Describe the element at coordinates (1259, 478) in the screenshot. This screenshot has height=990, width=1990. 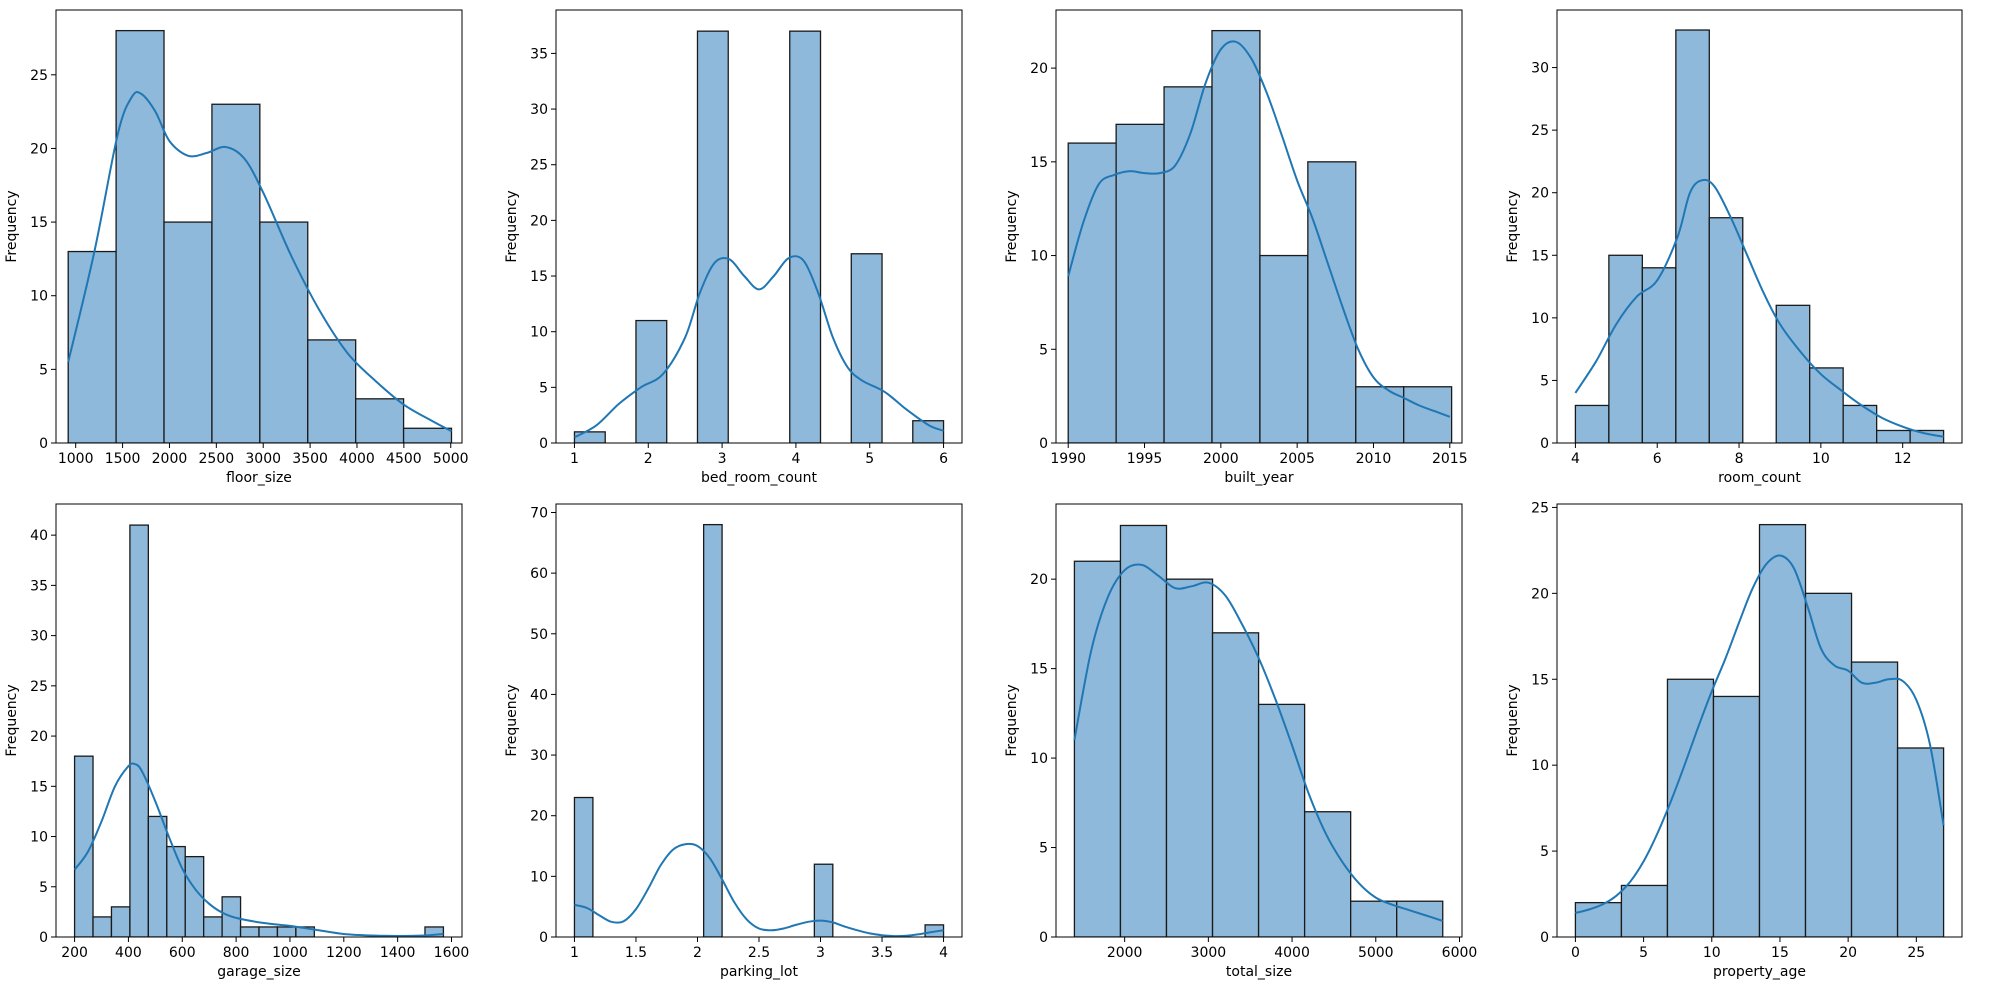
I see `x-axis-label: built_year` at that location.